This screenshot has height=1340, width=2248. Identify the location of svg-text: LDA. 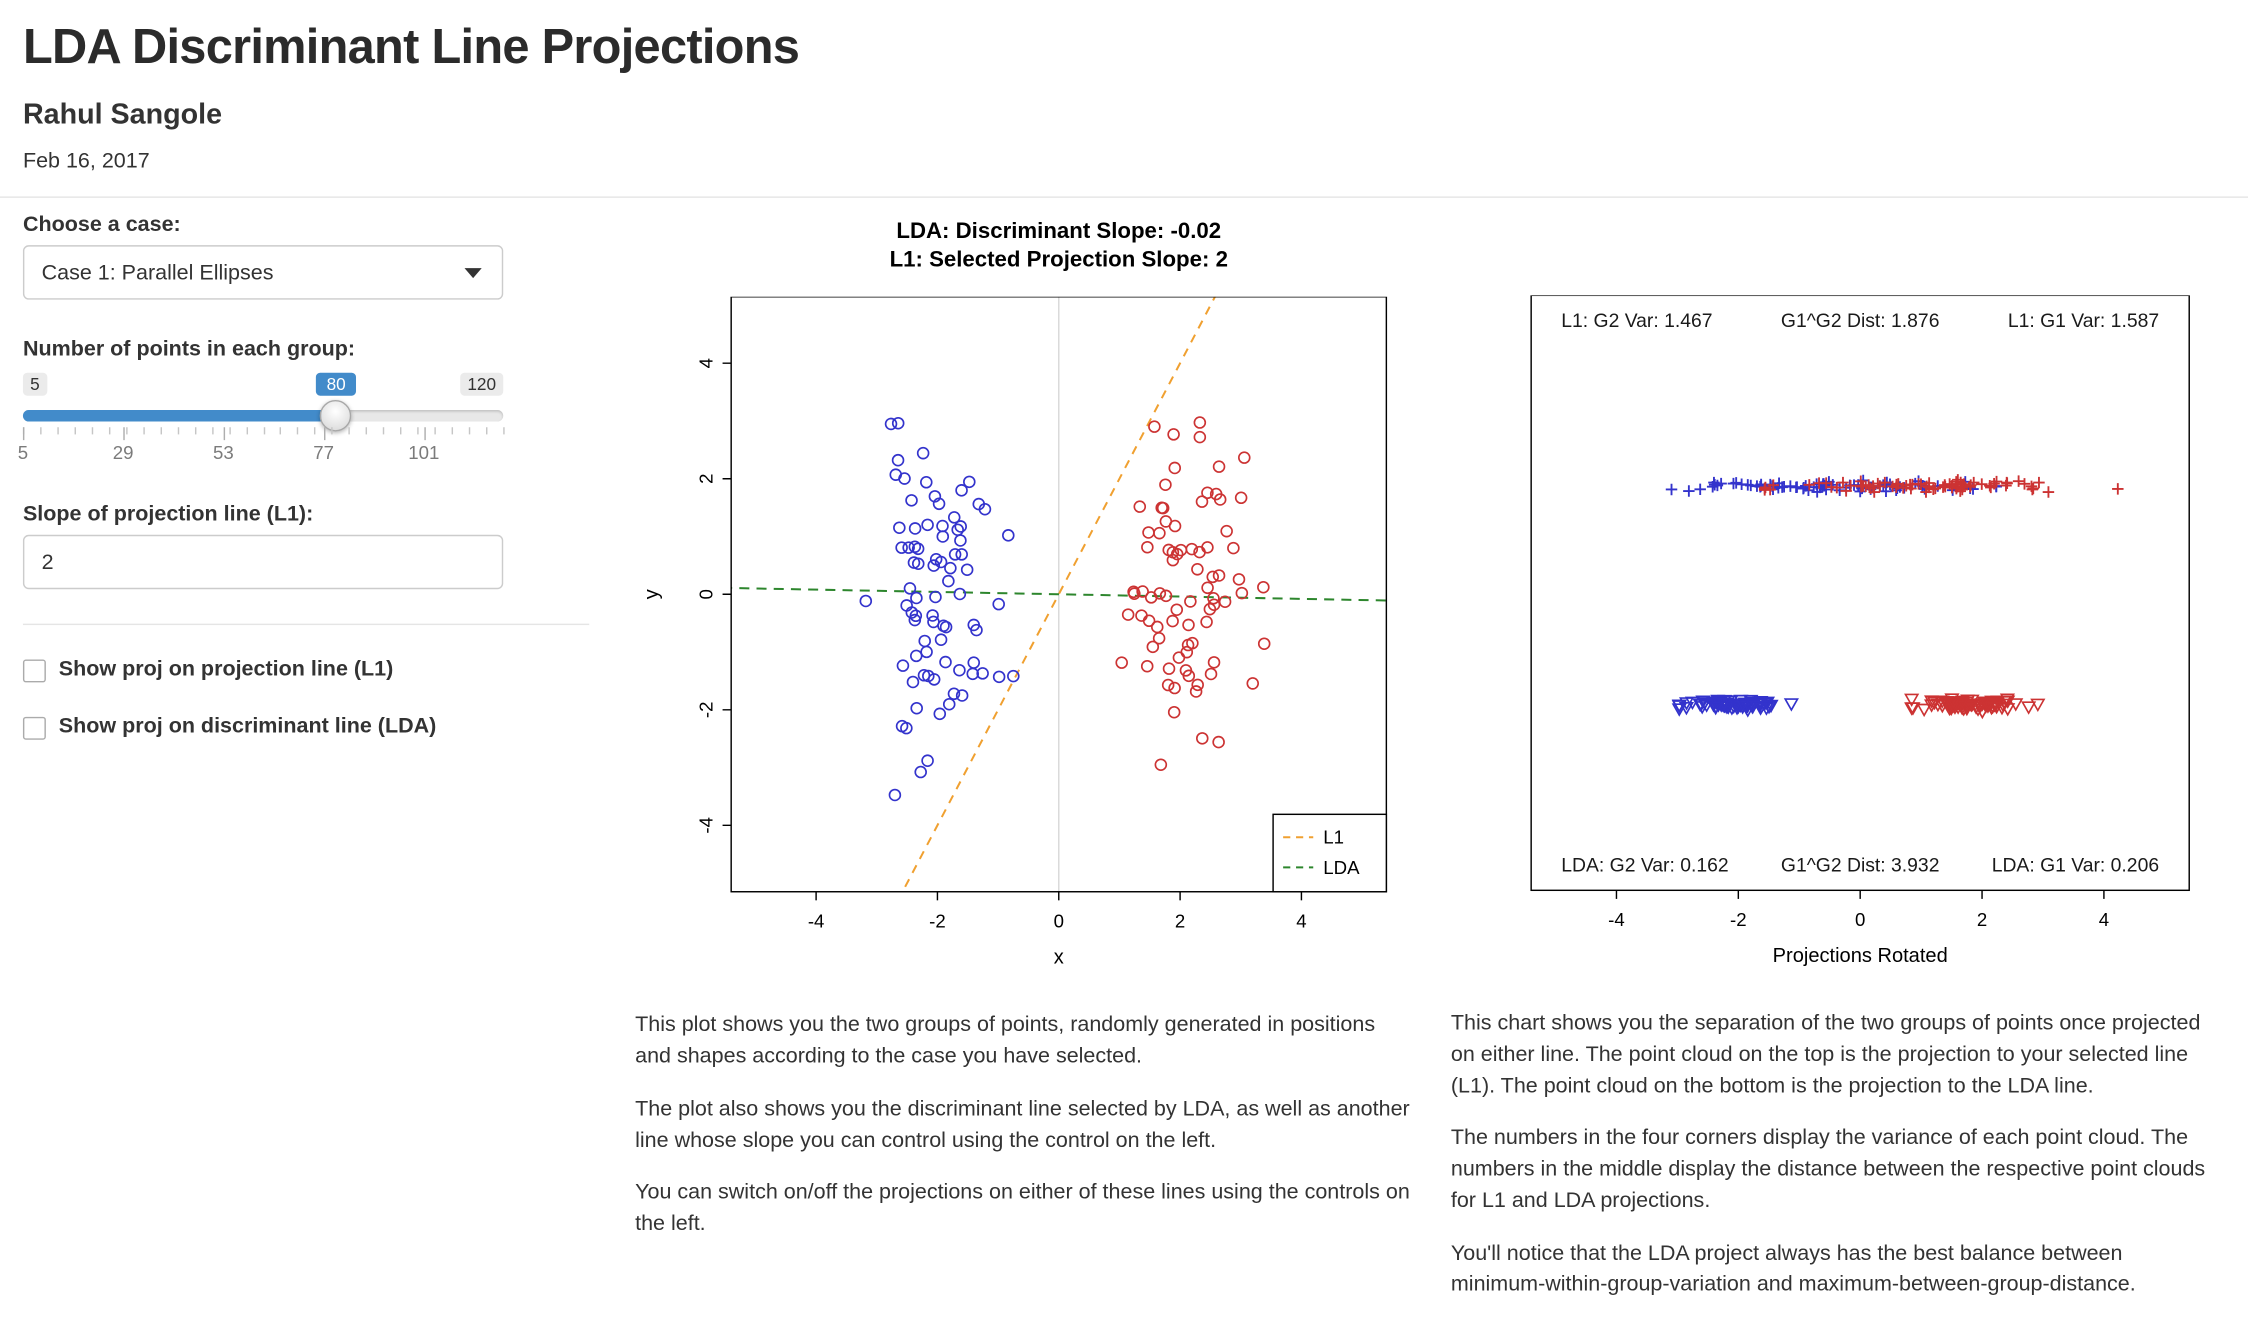
(1341, 867).